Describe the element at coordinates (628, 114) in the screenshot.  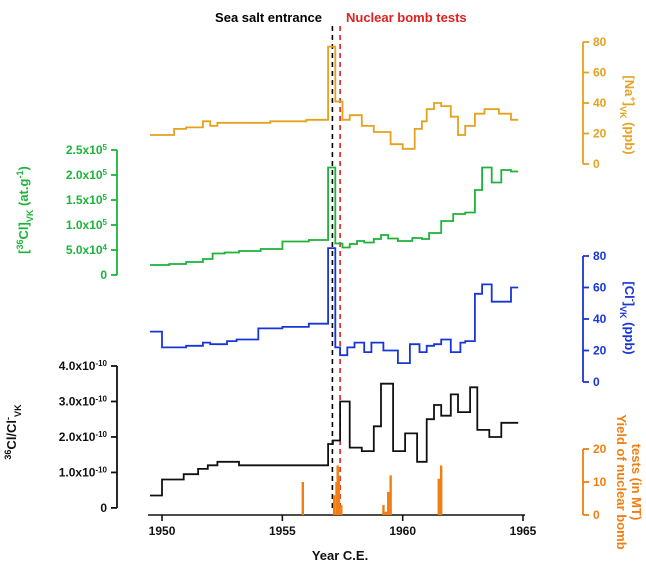
I see `na-axis-title: [Na+]VK (ppb)` at that location.